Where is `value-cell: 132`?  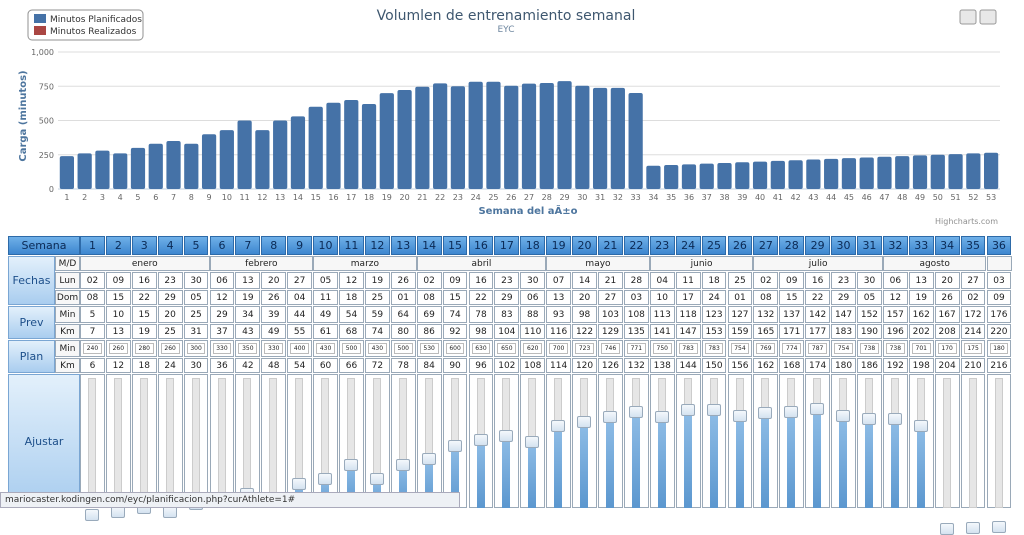 value-cell: 132 is located at coordinates (636, 365).